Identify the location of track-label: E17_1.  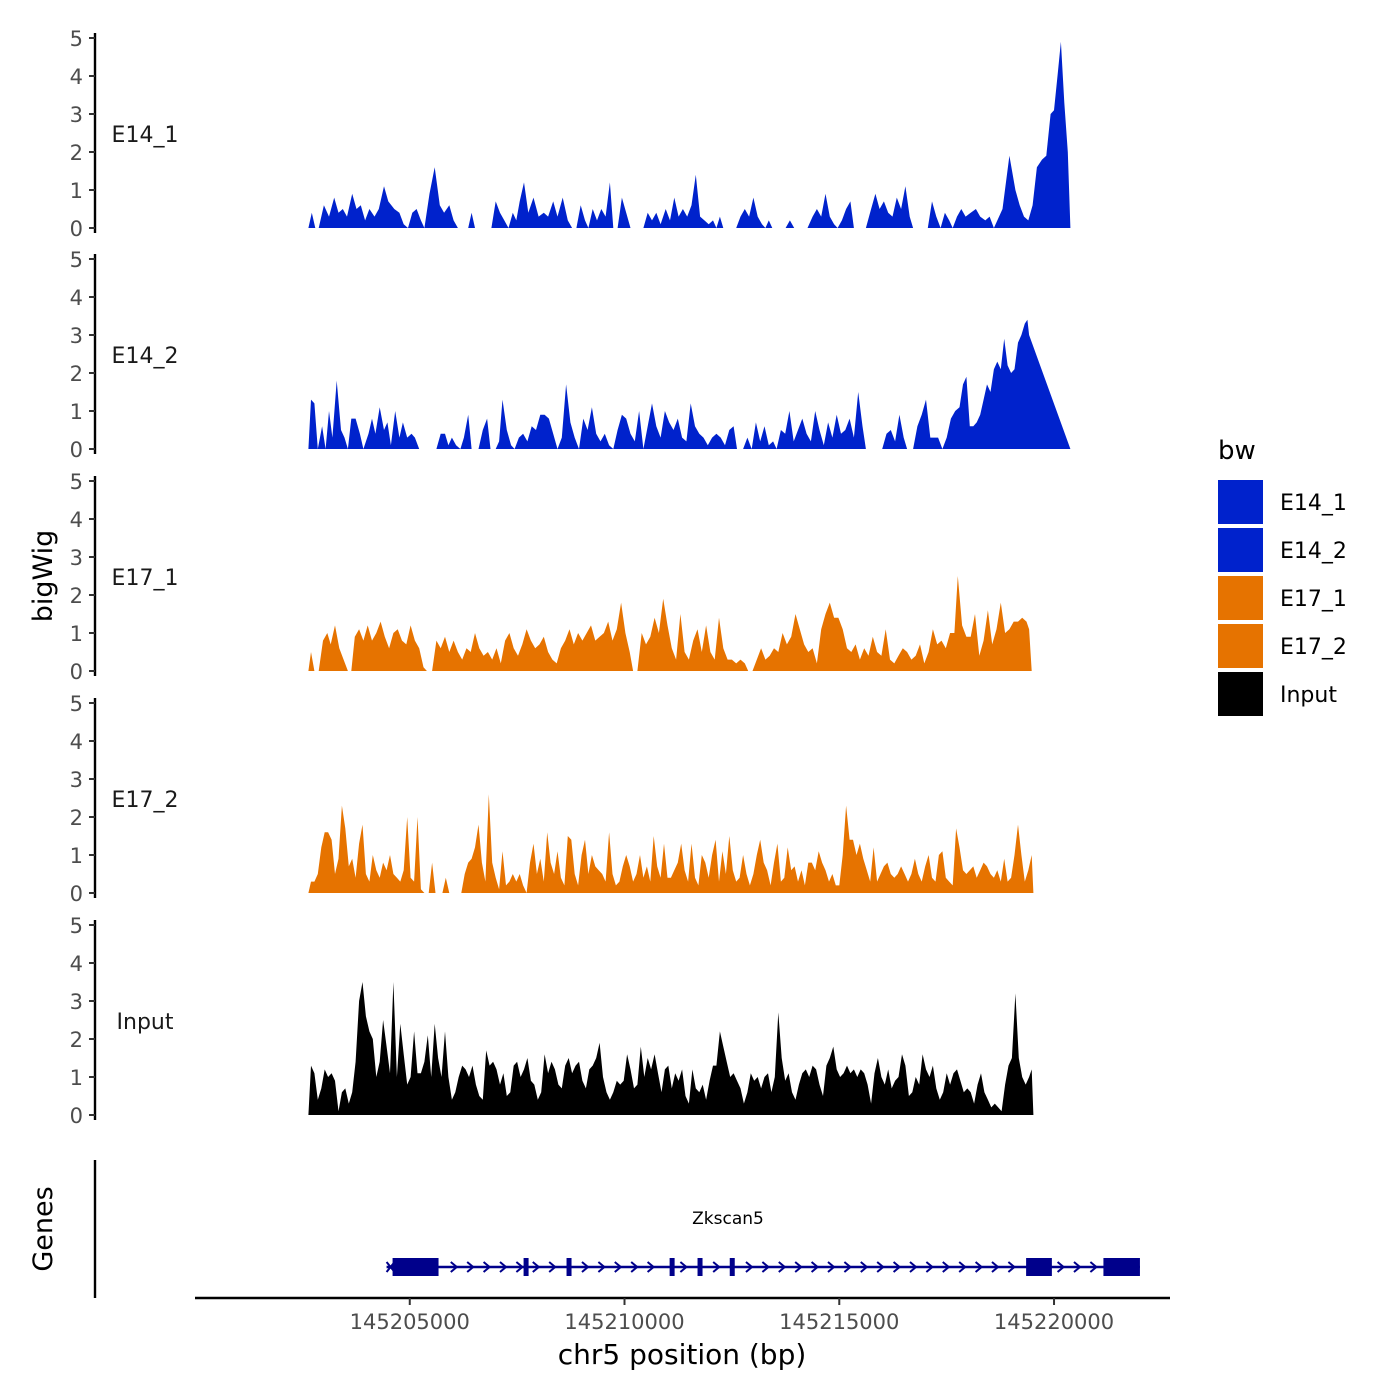
(145, 578).